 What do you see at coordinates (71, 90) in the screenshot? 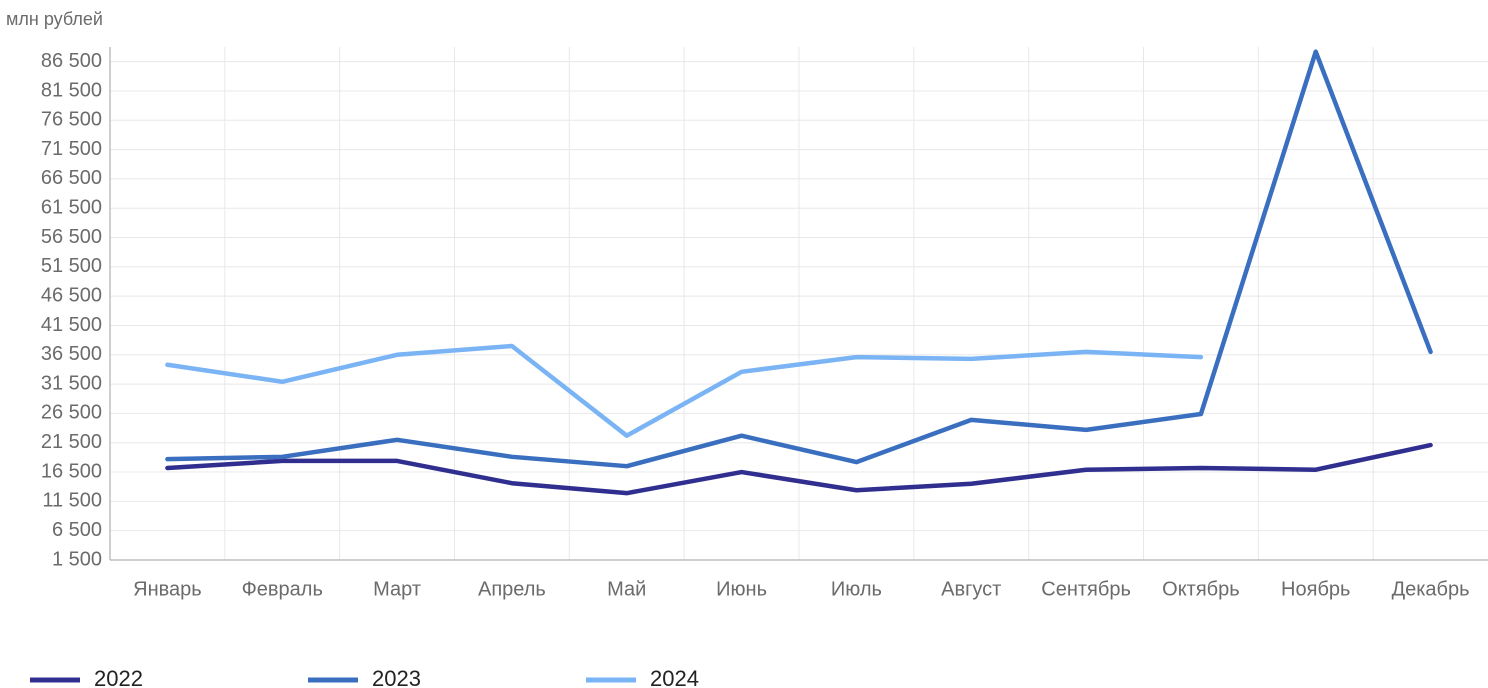
I see `y-tick-label: 81 500` at bounding box center [71, 90].